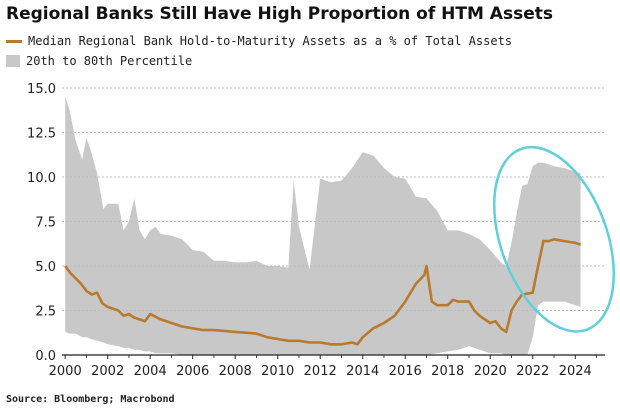  What do you see at coordinates (532, 371) in the screenshot?
I see `x-tick-label: 2022` at bounding box center [532, 371].